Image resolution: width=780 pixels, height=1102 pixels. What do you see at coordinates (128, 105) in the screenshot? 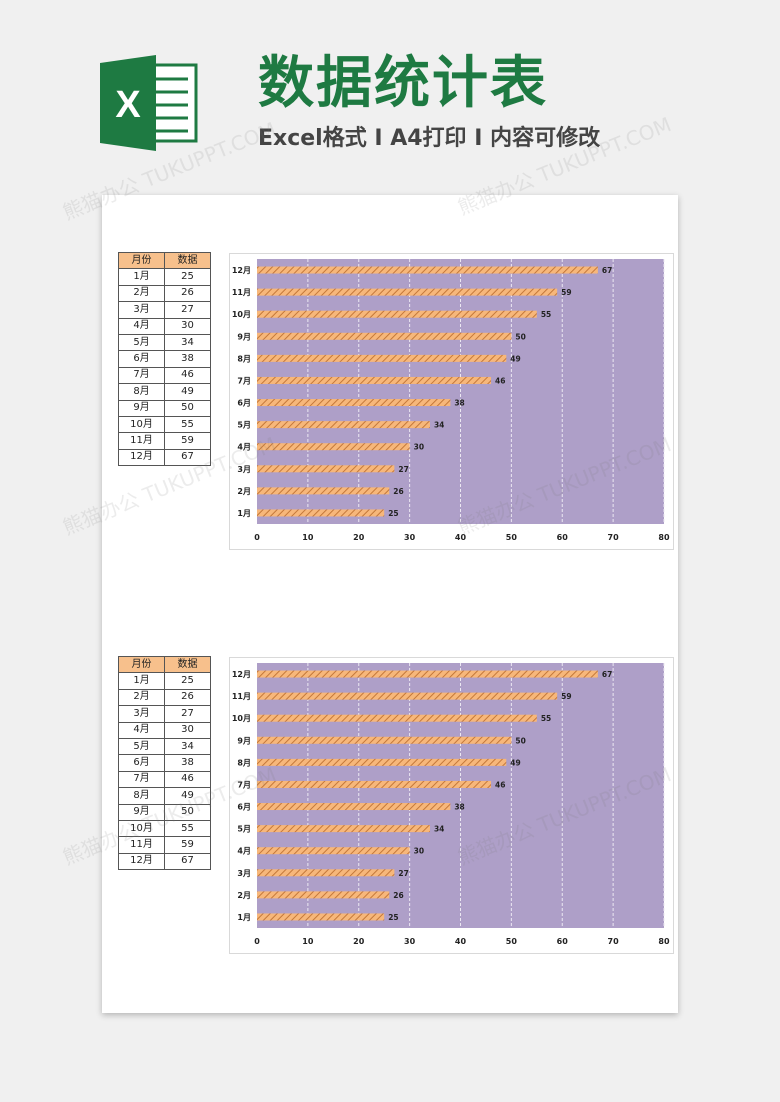
I see `excel-logo-letter: X` at bounding box center [128, 105].